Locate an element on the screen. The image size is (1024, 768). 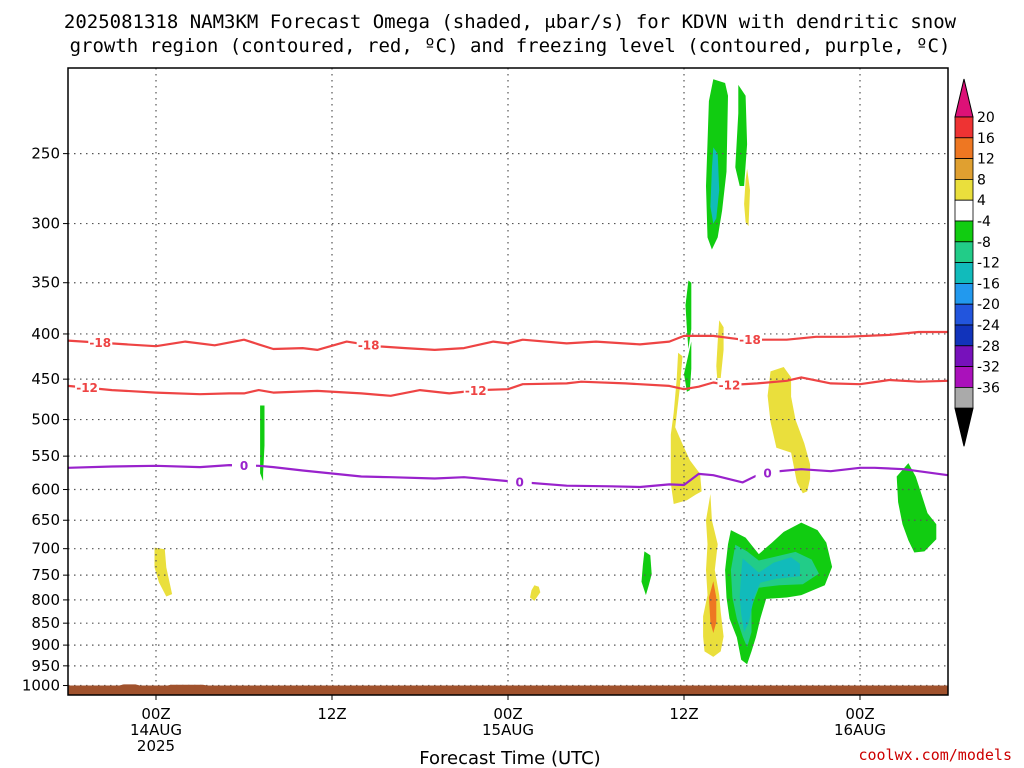
y-tick-label: 900 is located at coordinates (45, 645).